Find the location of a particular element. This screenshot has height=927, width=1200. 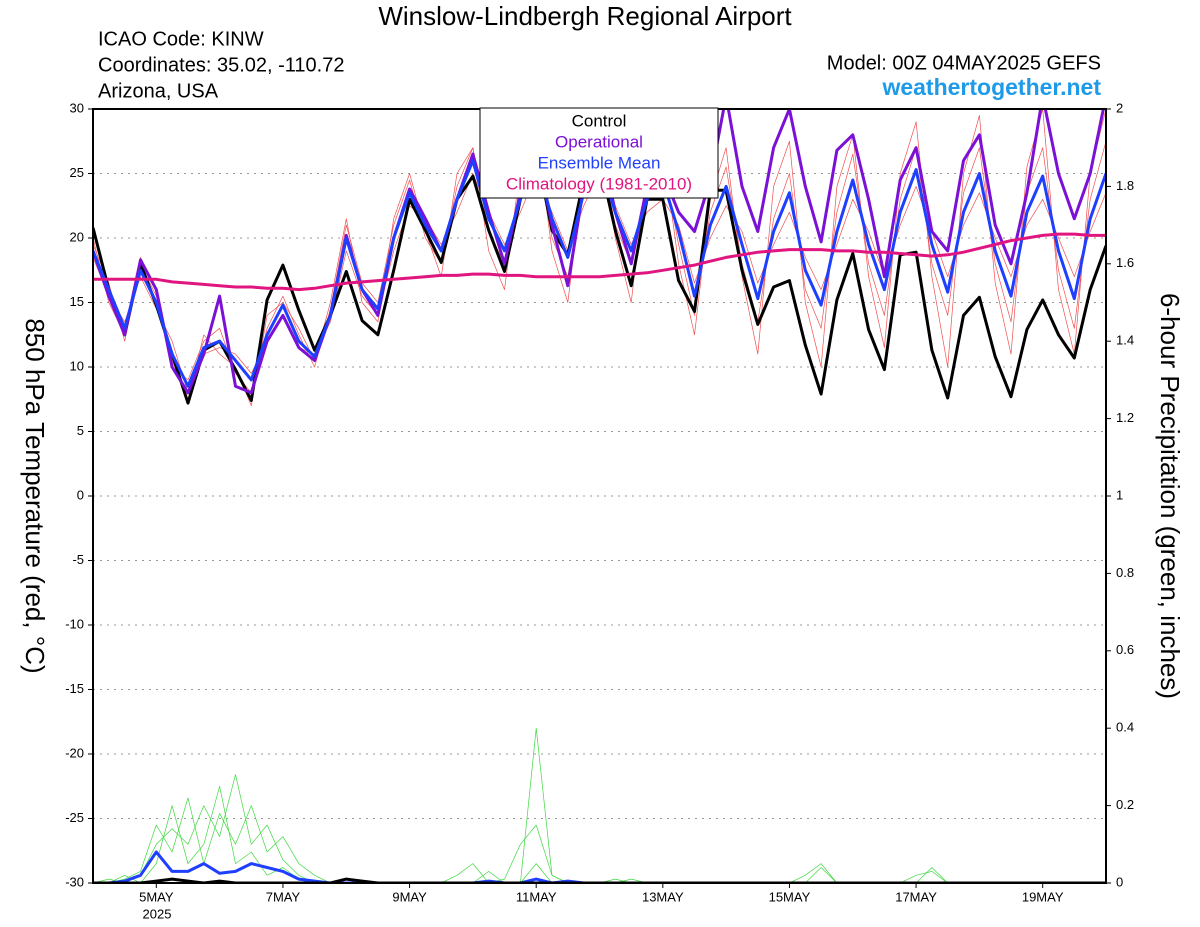

y-tick-label: 0 is located at coordinates (80, 494).